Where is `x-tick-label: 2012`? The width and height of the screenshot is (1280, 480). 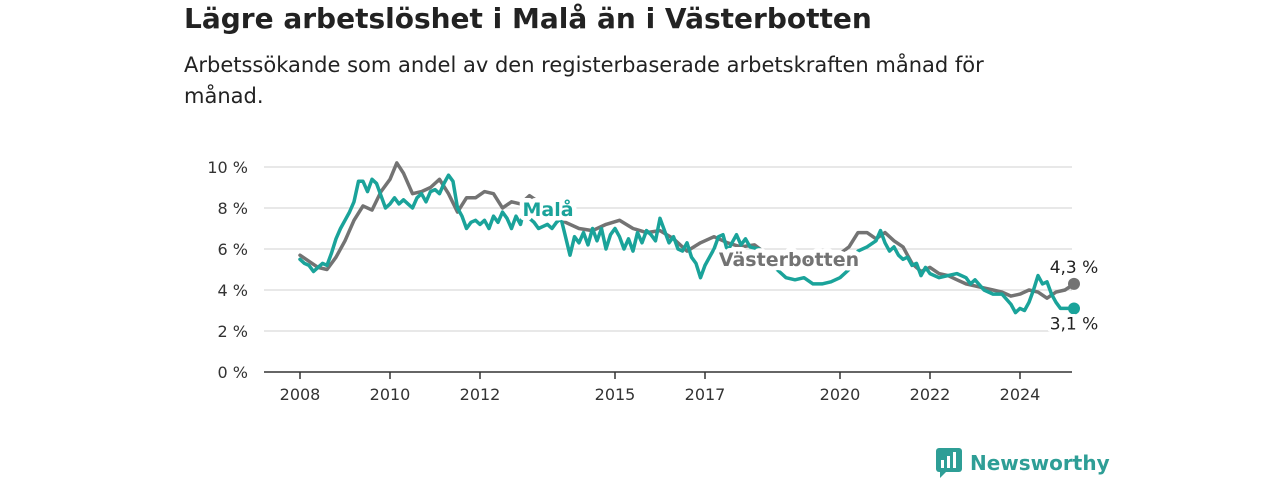
x-tick-label: 2012 is located at coordinates (480, 394).